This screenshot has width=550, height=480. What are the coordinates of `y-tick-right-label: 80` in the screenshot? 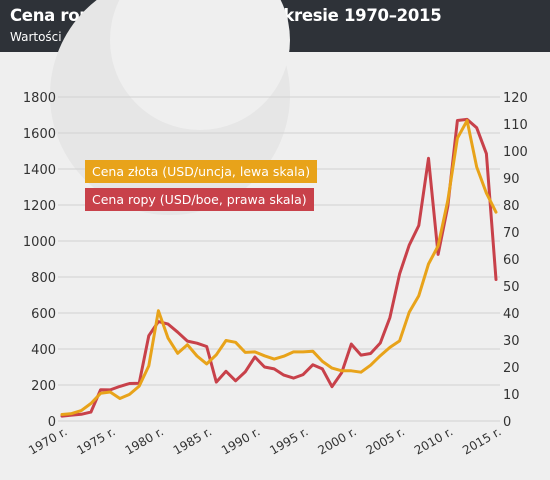 It's located at (511, 206).